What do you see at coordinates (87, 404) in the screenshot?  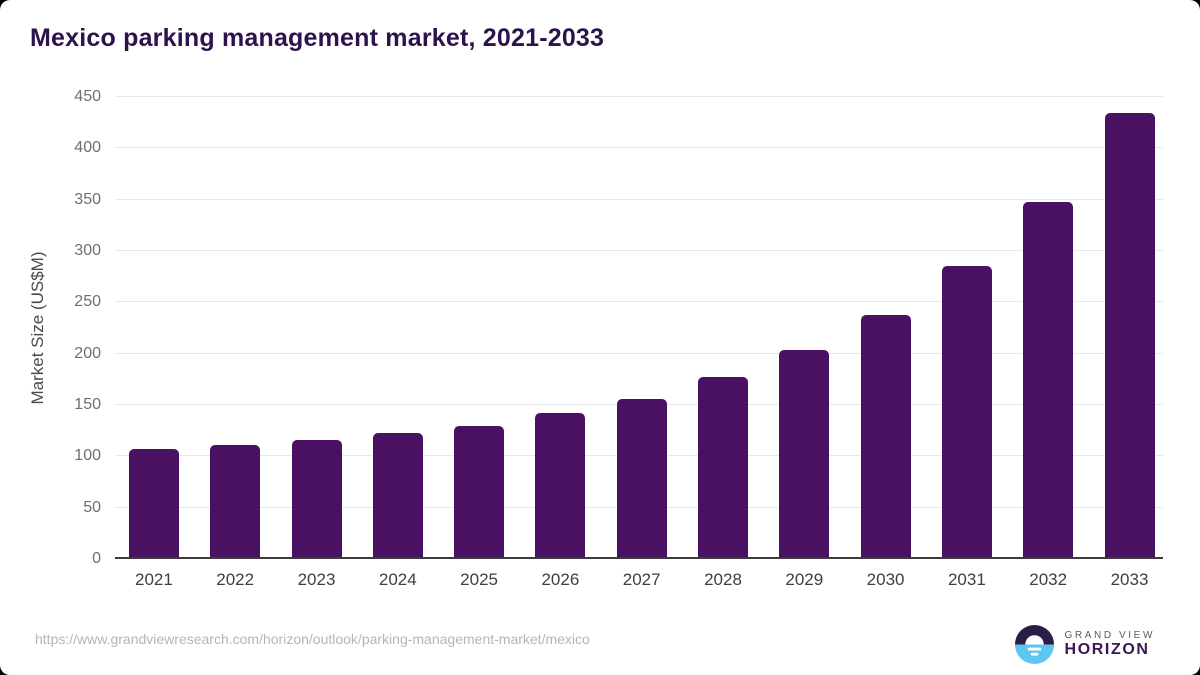 I see `y-tick-label-150: 150` at bounding box center [87, 404].